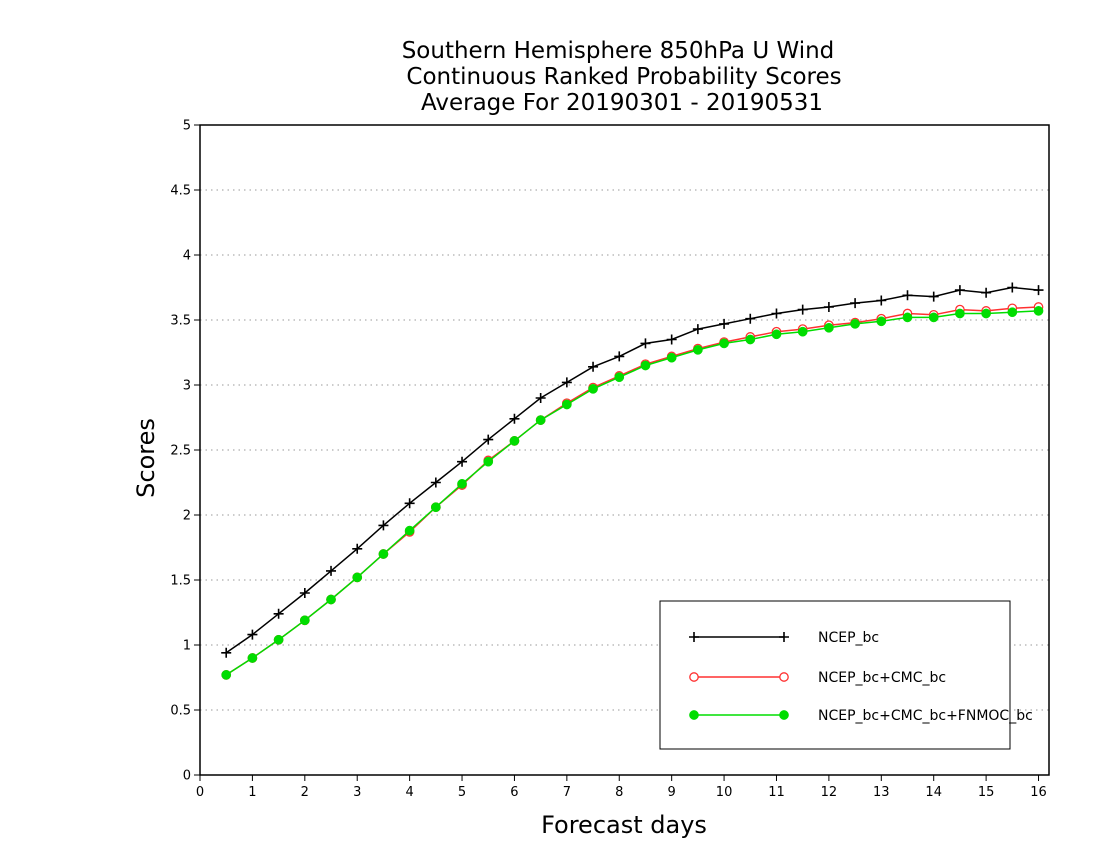  I want to click on x-tick-label: 3, so click(357, 792).